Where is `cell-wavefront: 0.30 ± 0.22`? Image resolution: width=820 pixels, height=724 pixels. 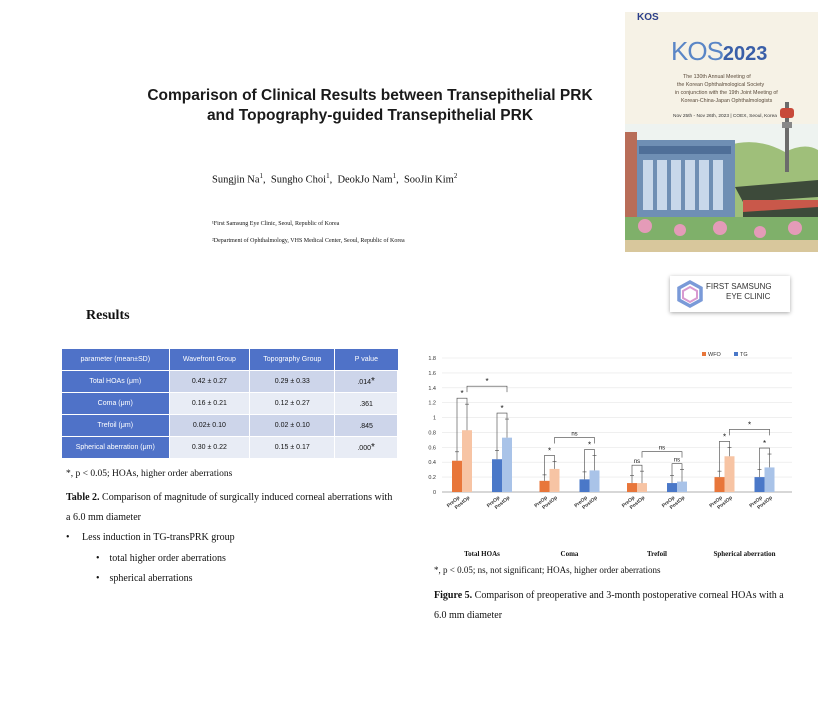 cell-wavefront: 0.30 ± 0.22 is located at coordinates (210, 447).